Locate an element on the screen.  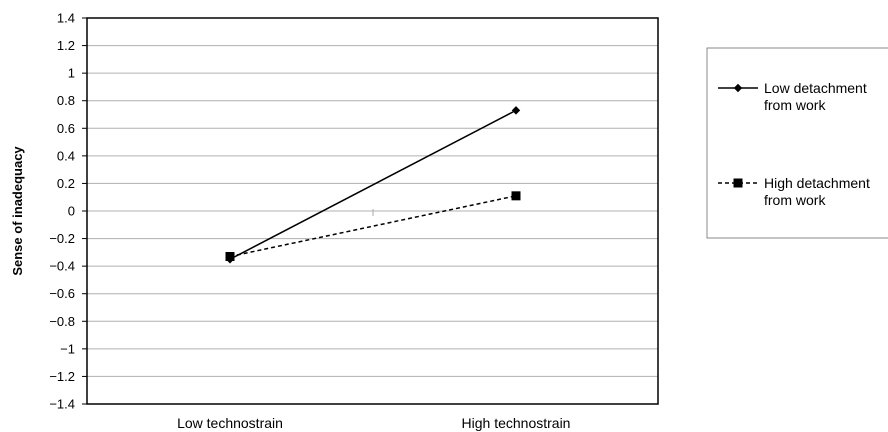
y-tick-label: 0.6 is located at coordinates (66, 128).